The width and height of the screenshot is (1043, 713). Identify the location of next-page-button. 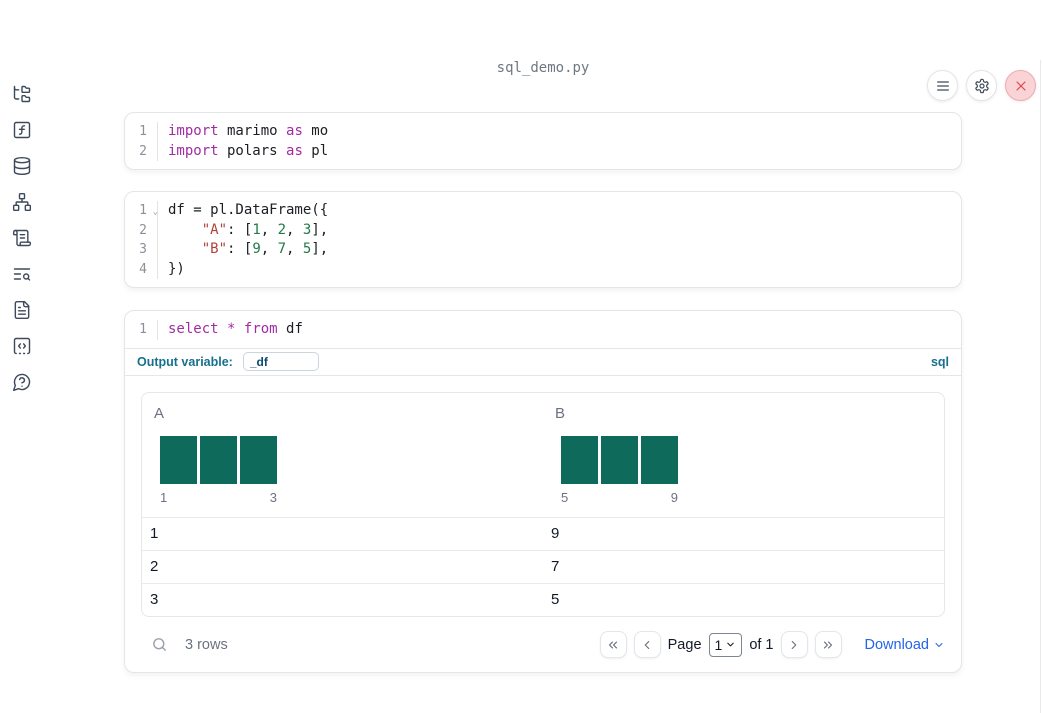
(794, 644).